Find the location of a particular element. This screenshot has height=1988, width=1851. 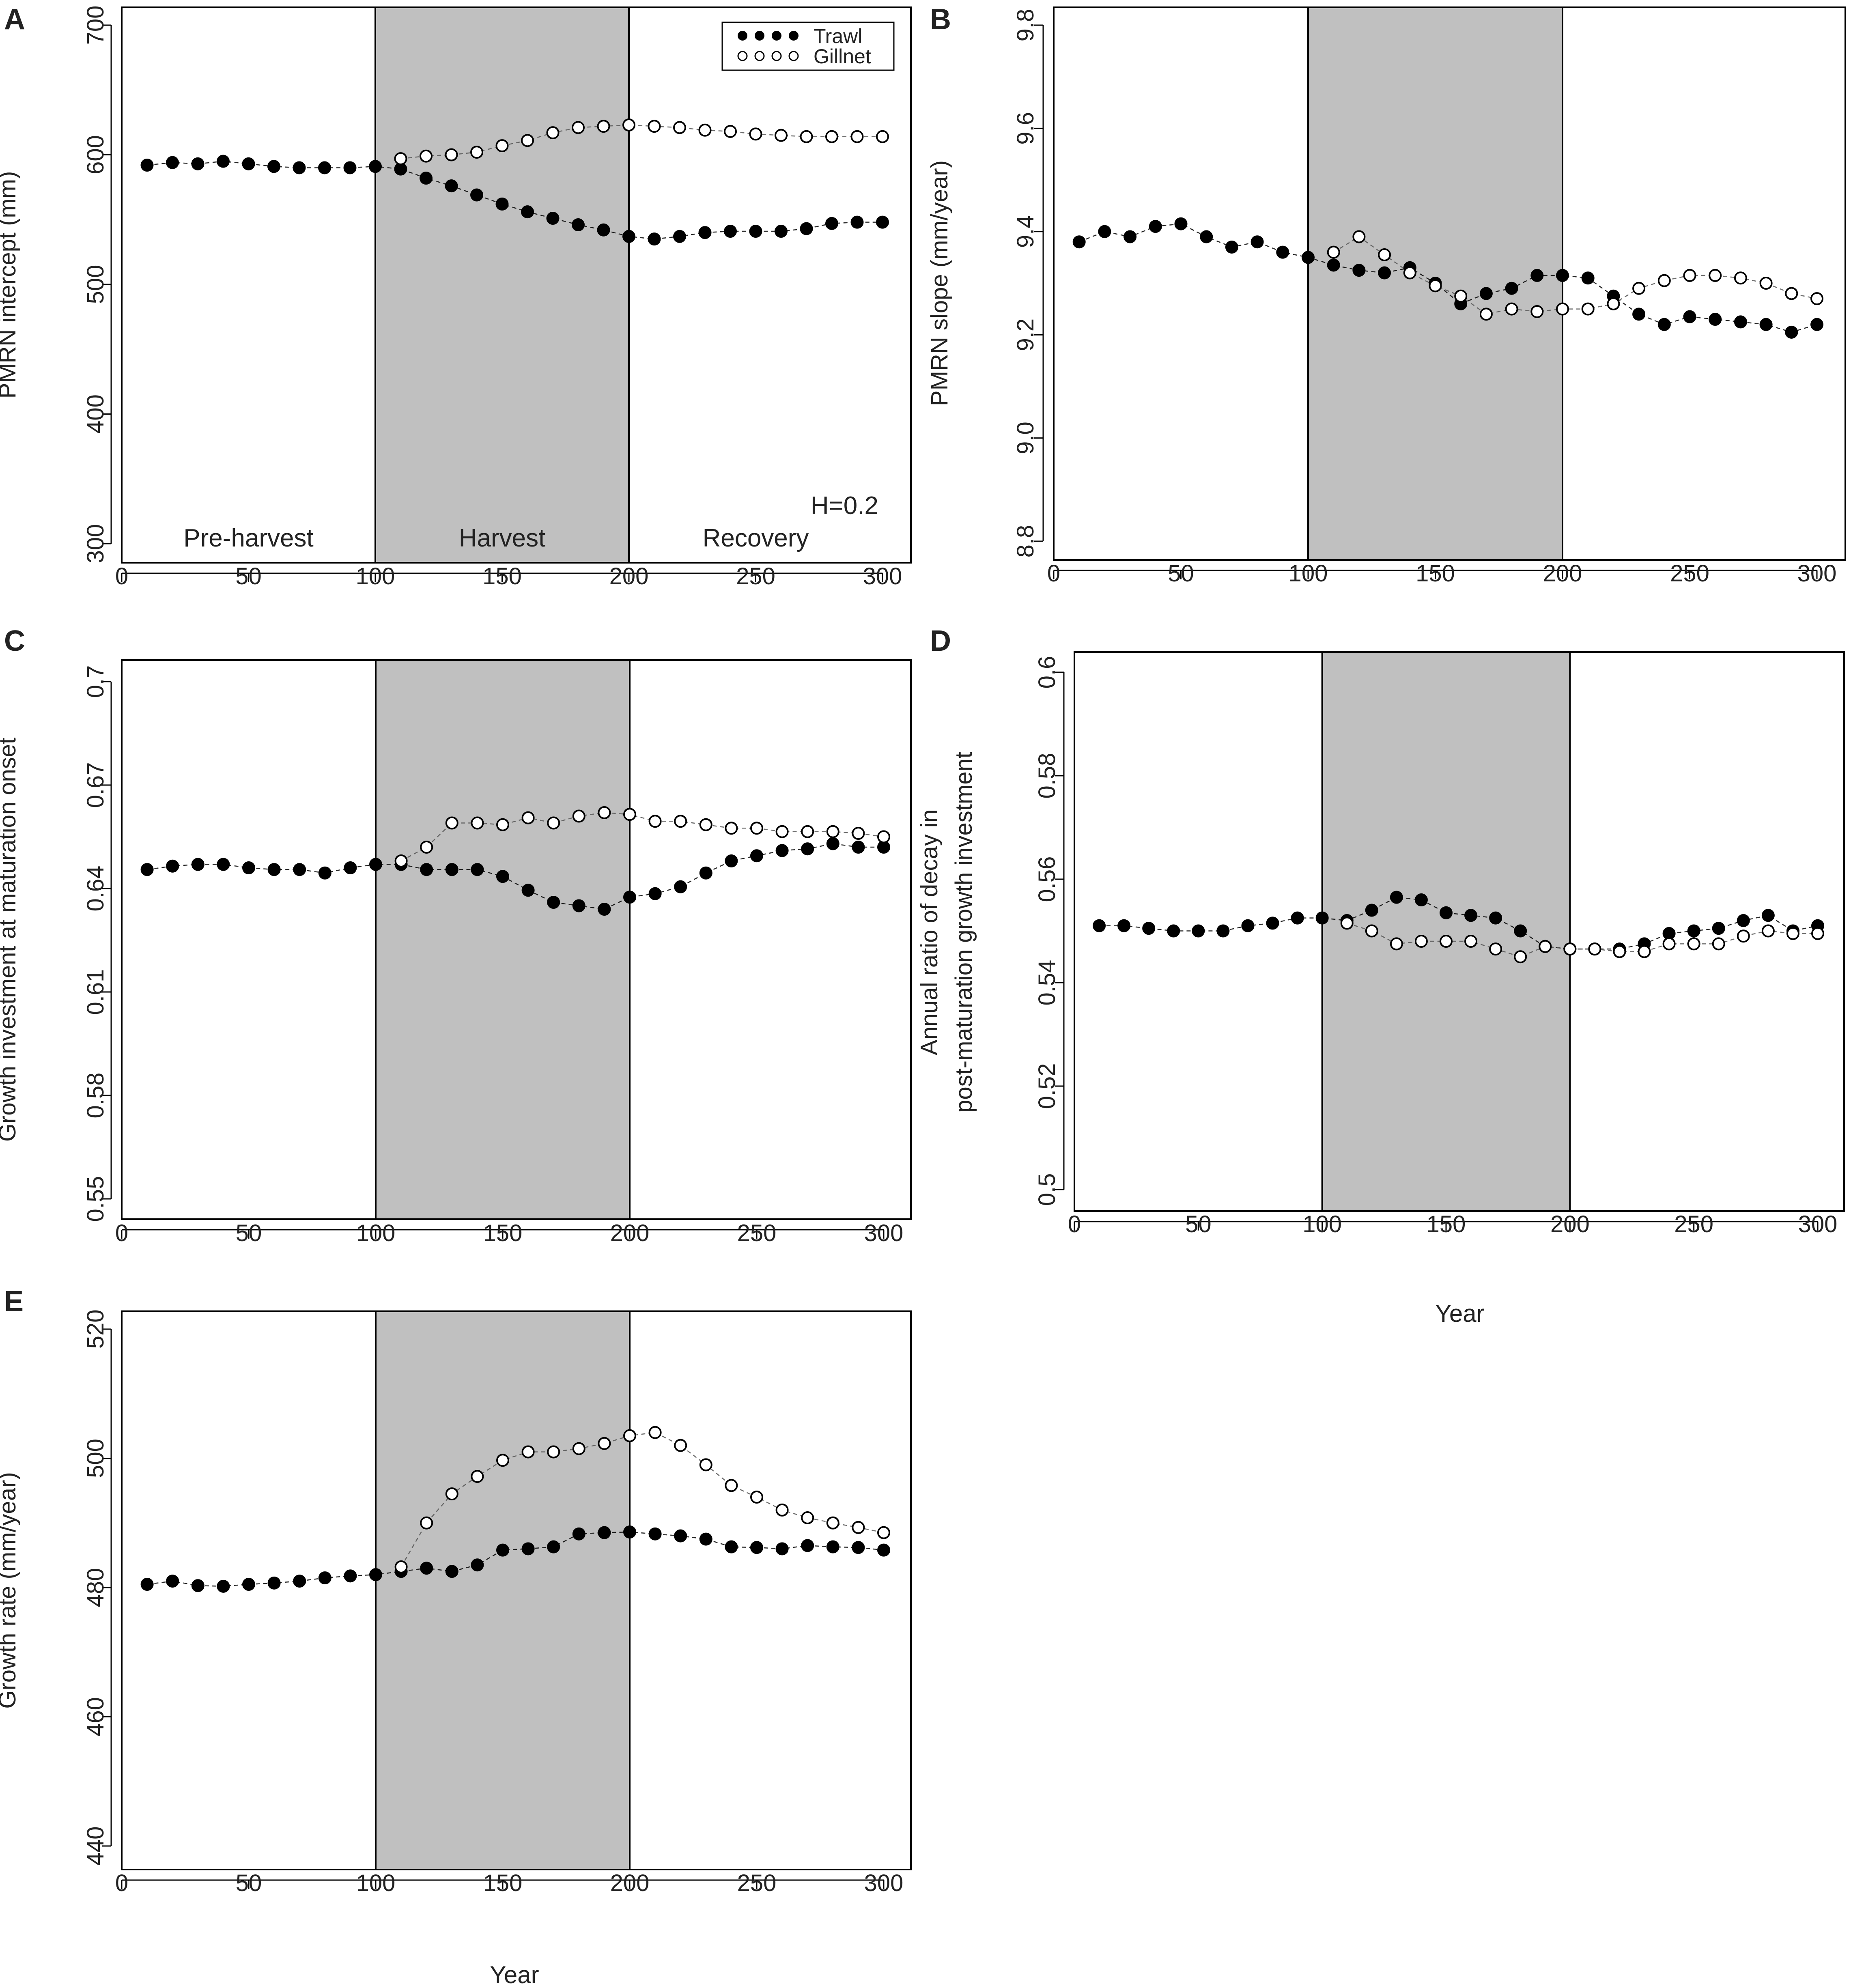

panel-e-x-tick-label: 0 is located at coordinates (121, 1883).